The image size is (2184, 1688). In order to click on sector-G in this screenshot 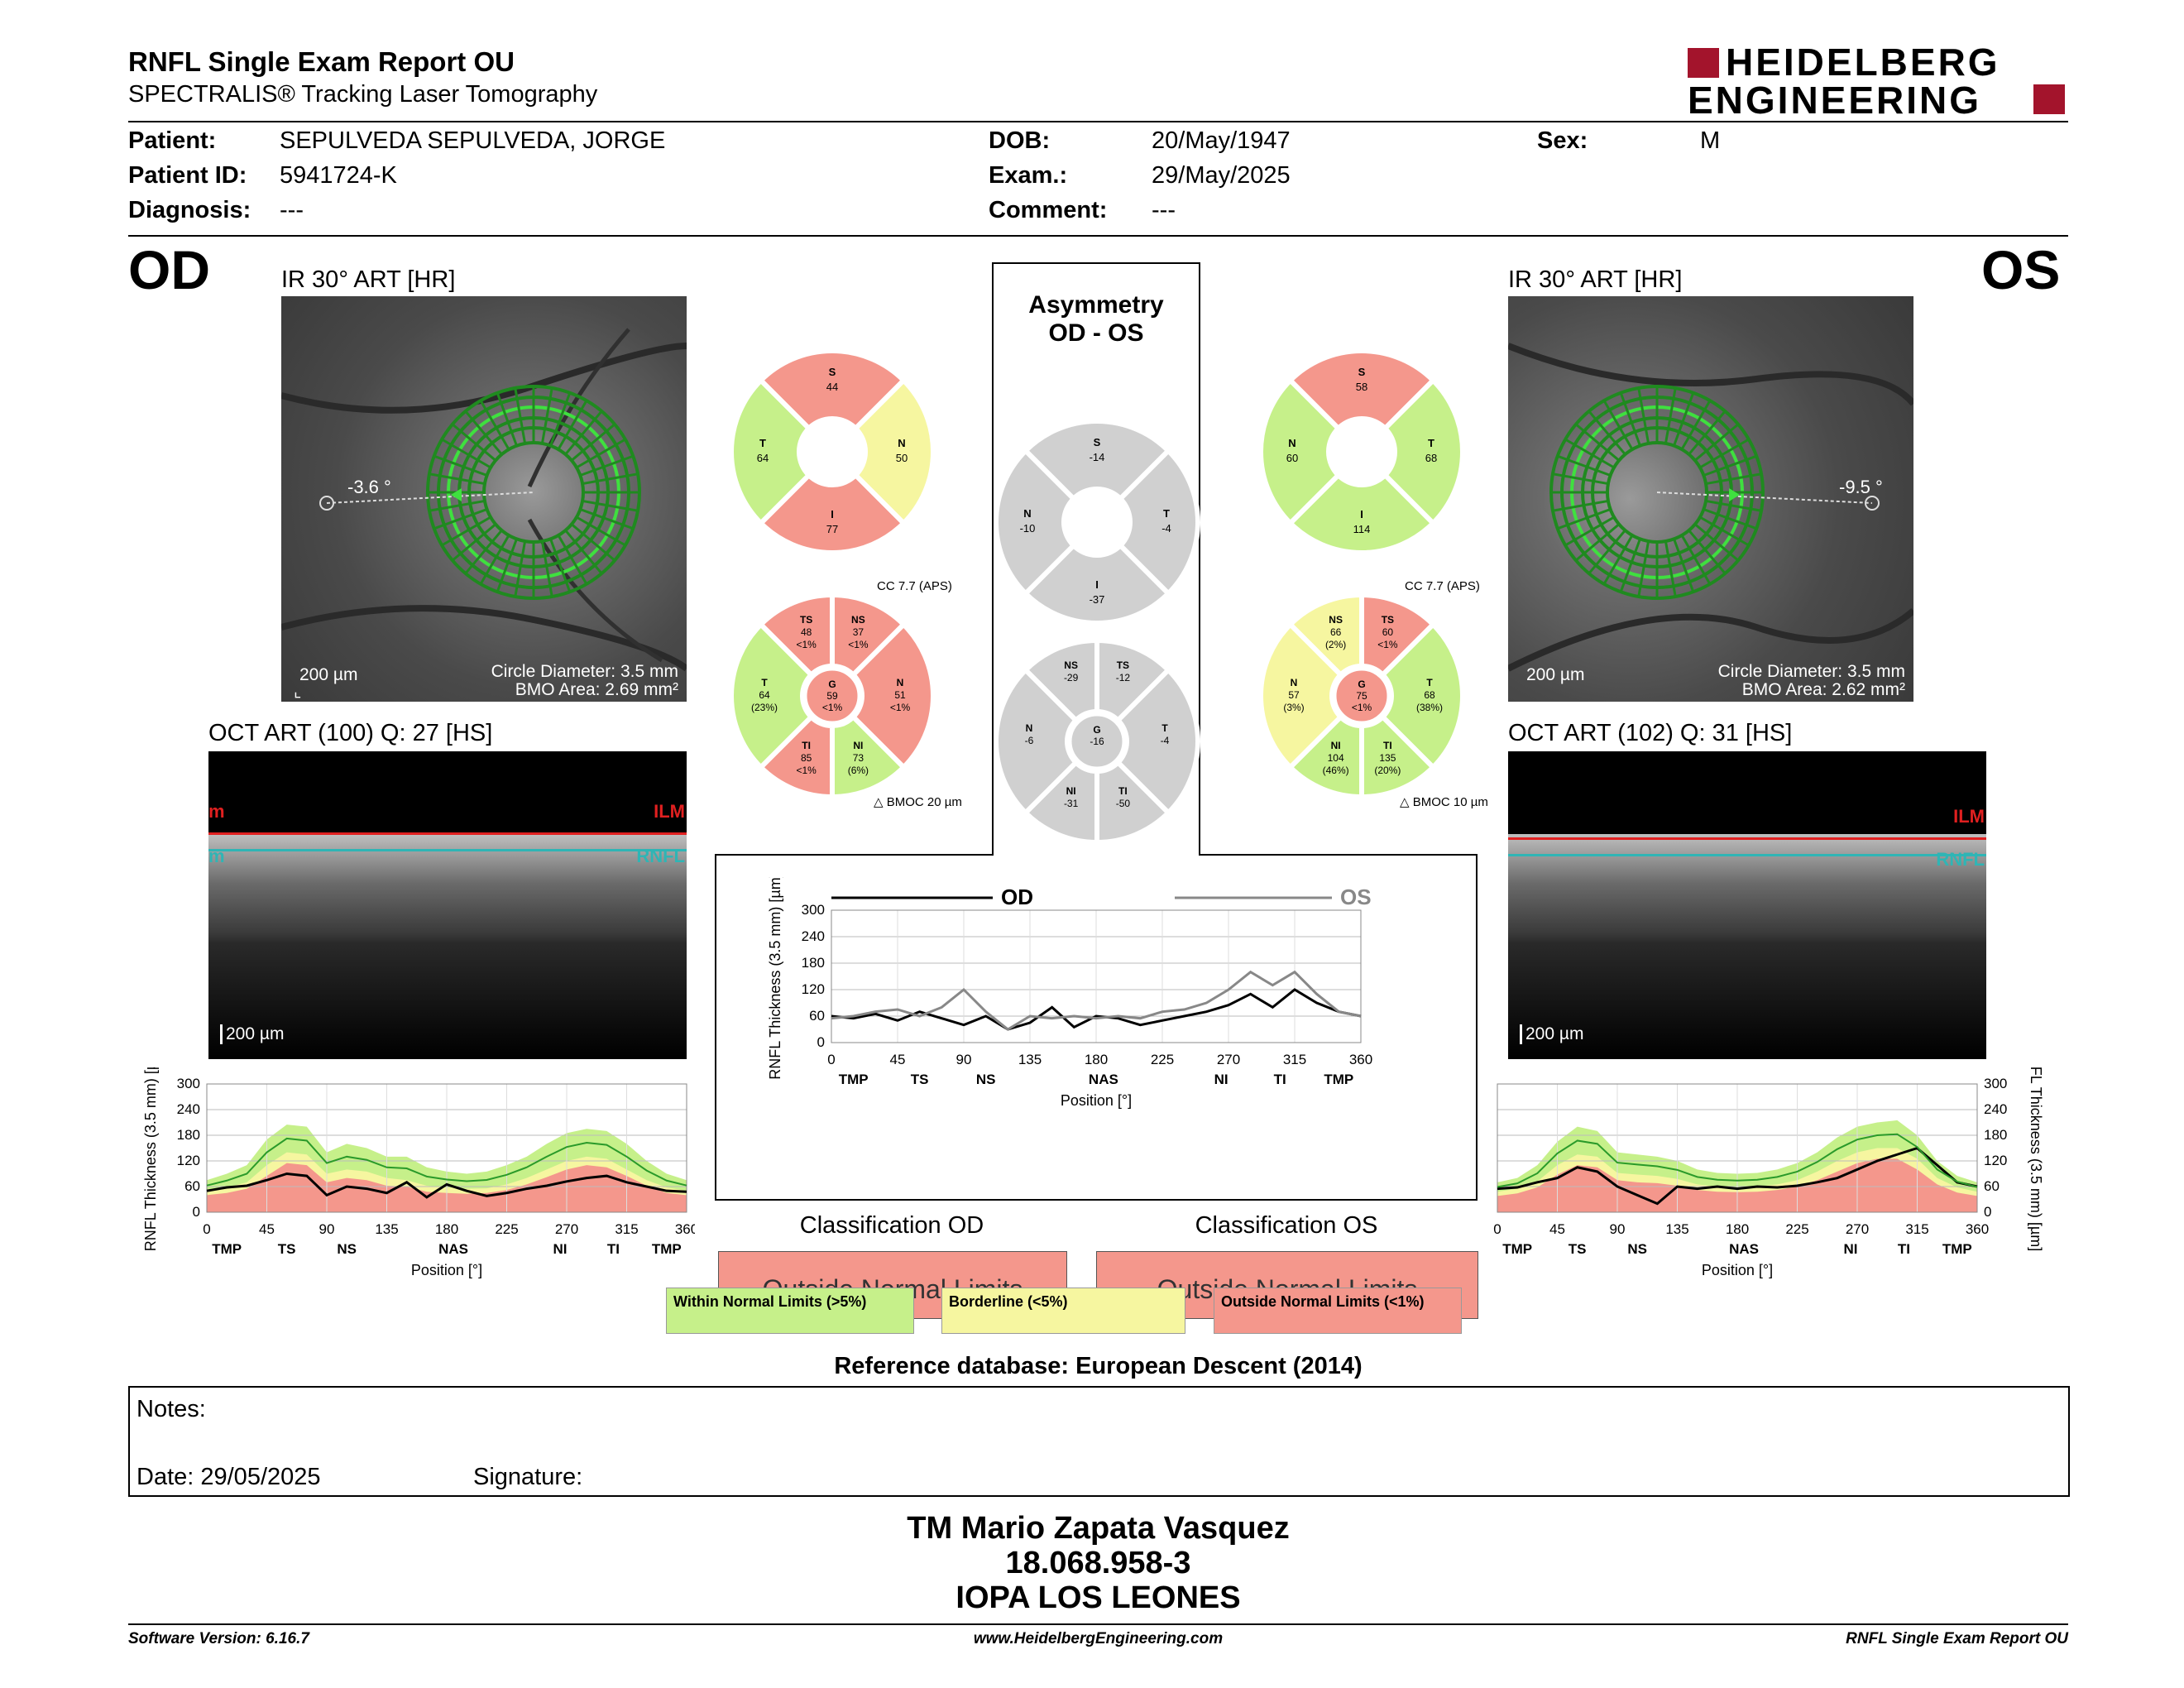, I will do `click(832, 696)`.